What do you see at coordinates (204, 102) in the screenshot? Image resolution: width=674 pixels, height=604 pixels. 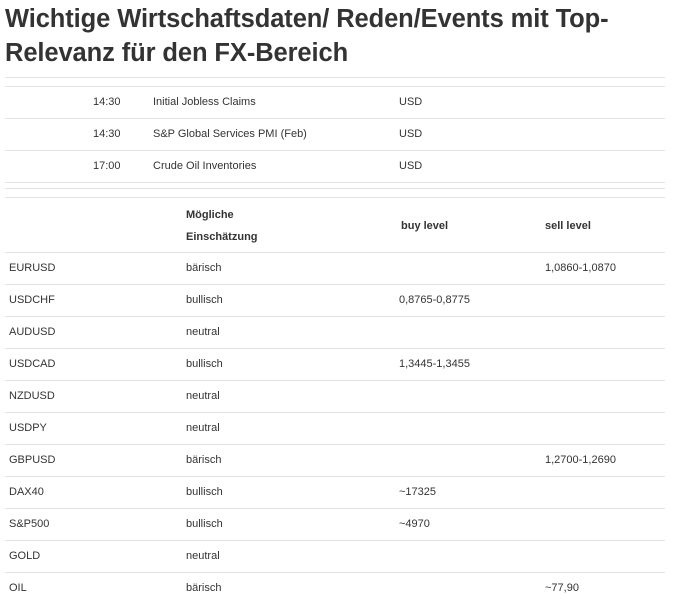 I see `event-name: Initial Jobless Claims` at bounding box center [204, 102].